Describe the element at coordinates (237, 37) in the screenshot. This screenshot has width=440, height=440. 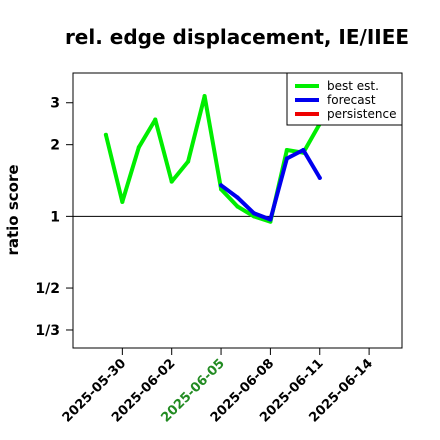
I see `chart-title: rel. edge displacement, IE/IIEE` at that location.